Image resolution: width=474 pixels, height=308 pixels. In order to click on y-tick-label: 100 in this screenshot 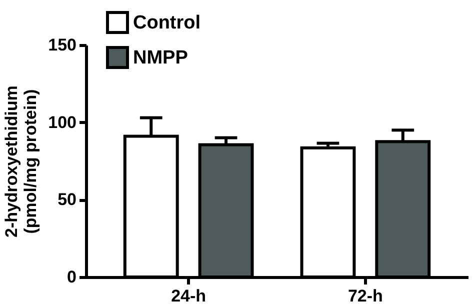, I will do `click(62, 122)`.